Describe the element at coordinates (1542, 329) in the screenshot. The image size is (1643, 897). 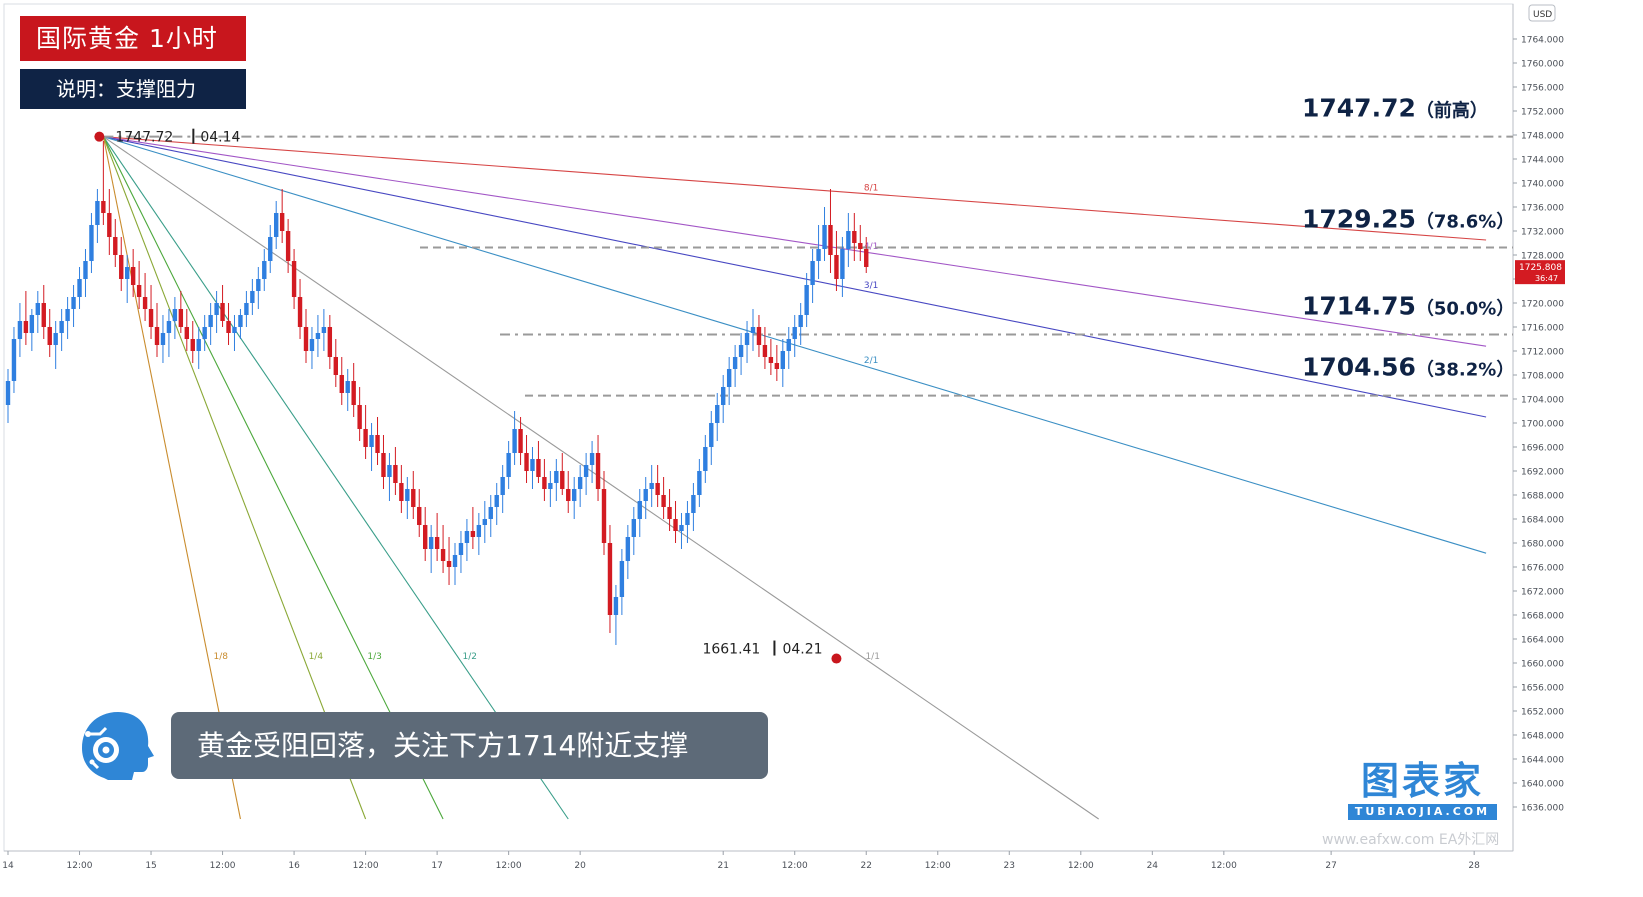
I see `y-tick-label: 1716.000` at that location.